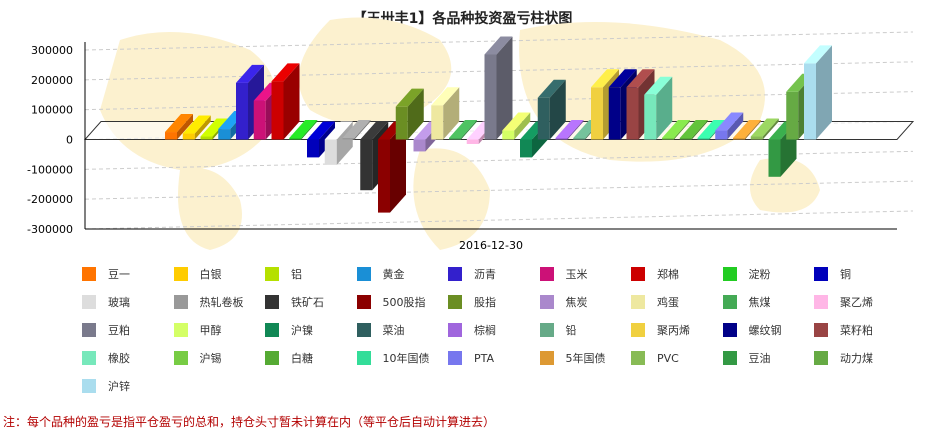 This screenshot has width=925, height=434. I want to click on legend-label: PTA, so click(484, 358).